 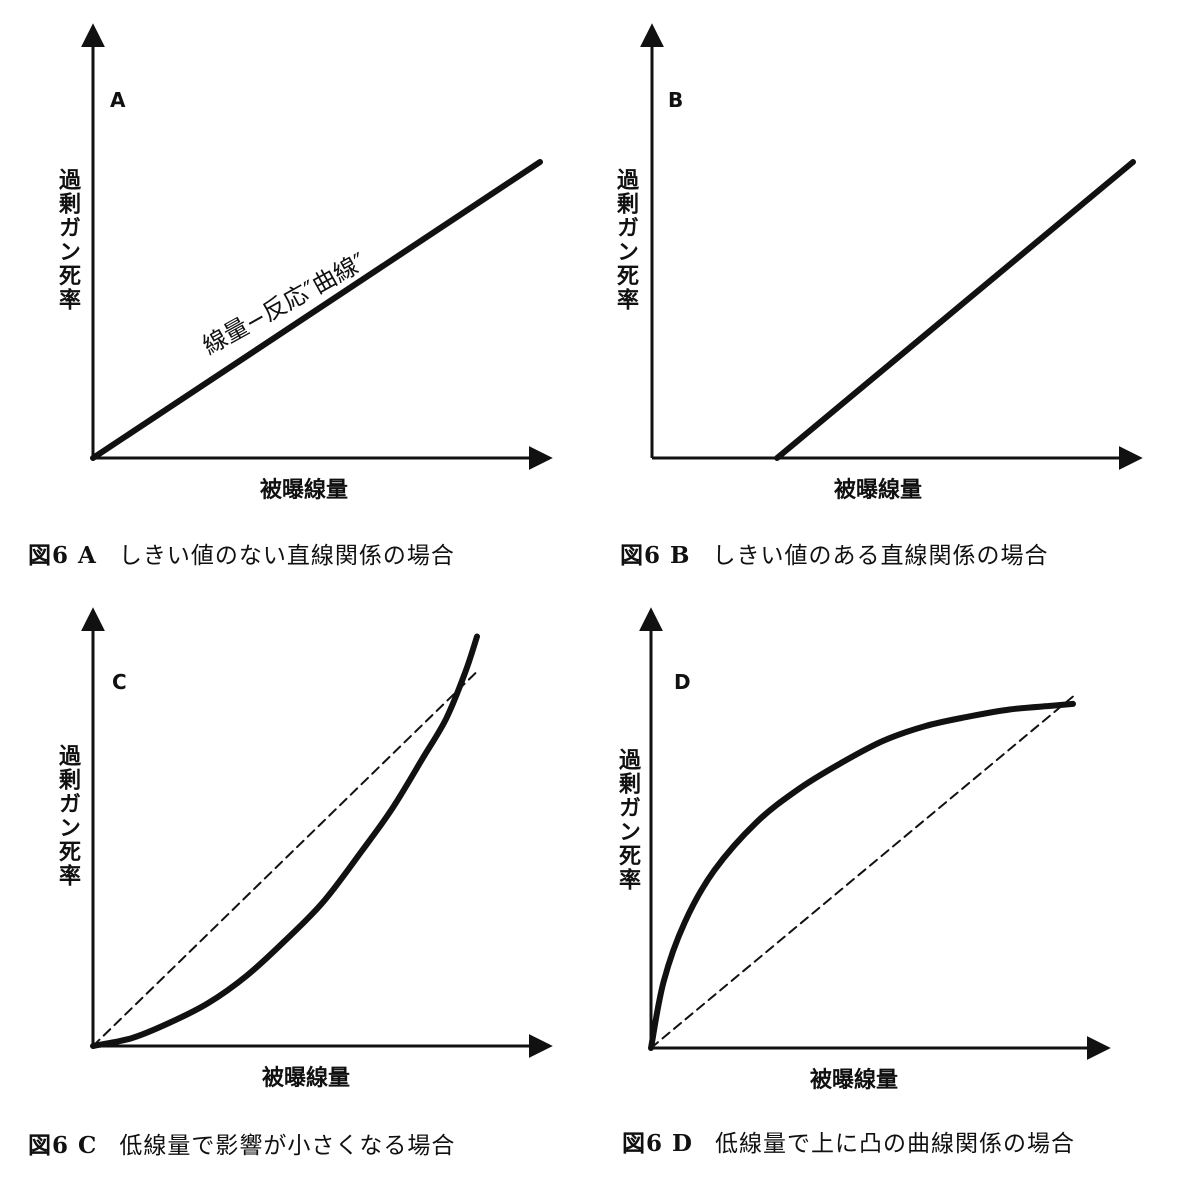 What do you see at coordinates (625, 240) in the screenshot?
I see `y-axis-label-b: 過剰ガン死率` at bounding box center [625, 240].